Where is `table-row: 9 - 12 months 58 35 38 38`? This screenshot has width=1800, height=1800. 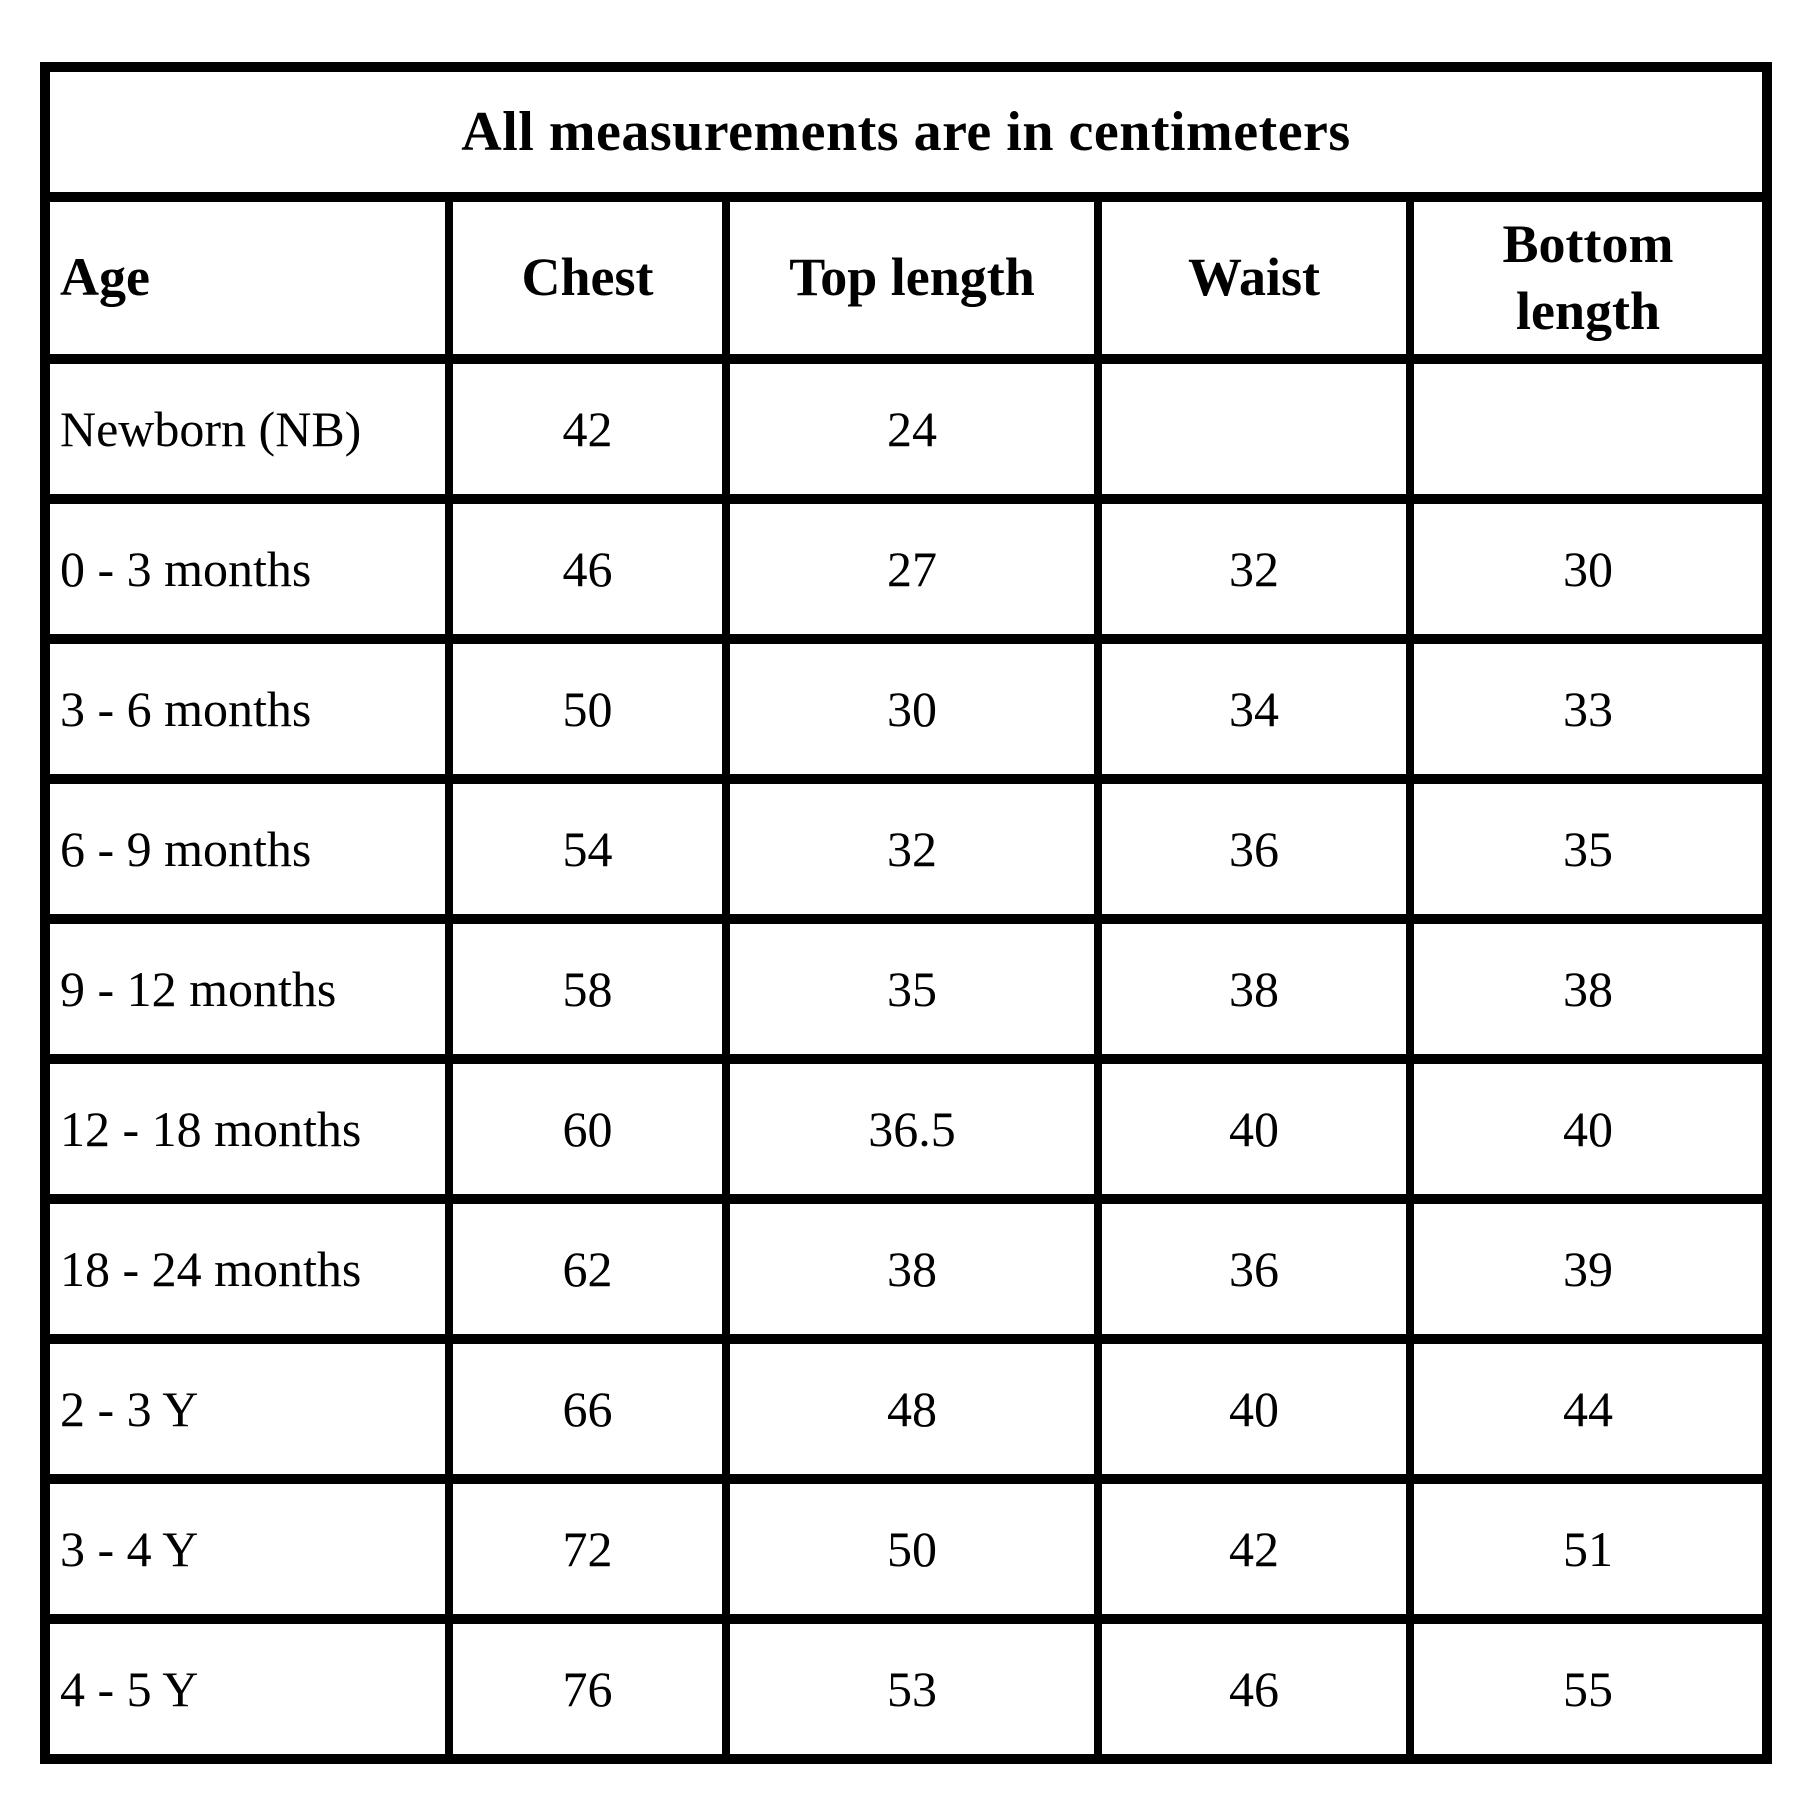
table-row: 9 - 12 months 58 35 38 38 is located at coordinates (906, 989).